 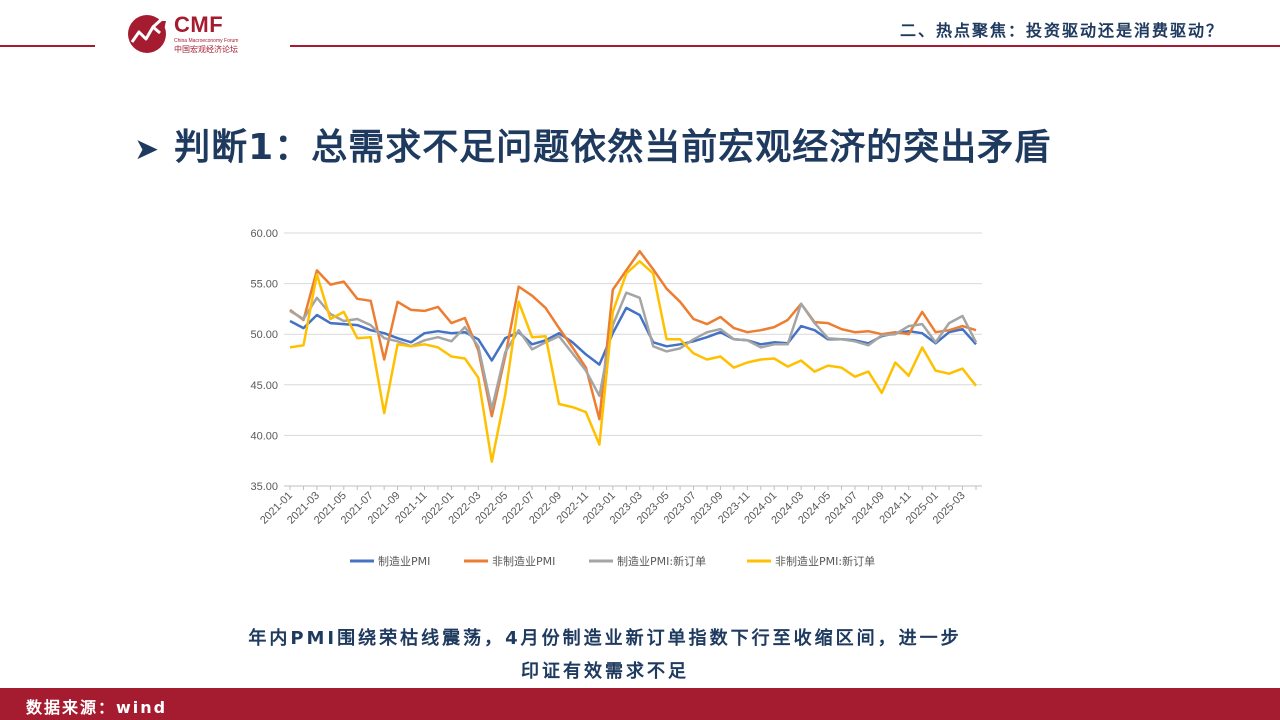 I want to click on caption-line-1: 年内PMI围绕荣枯线震荡，4月份制造业新订单指数下行至收缩区间，进一步, so click(x=605, y=638).